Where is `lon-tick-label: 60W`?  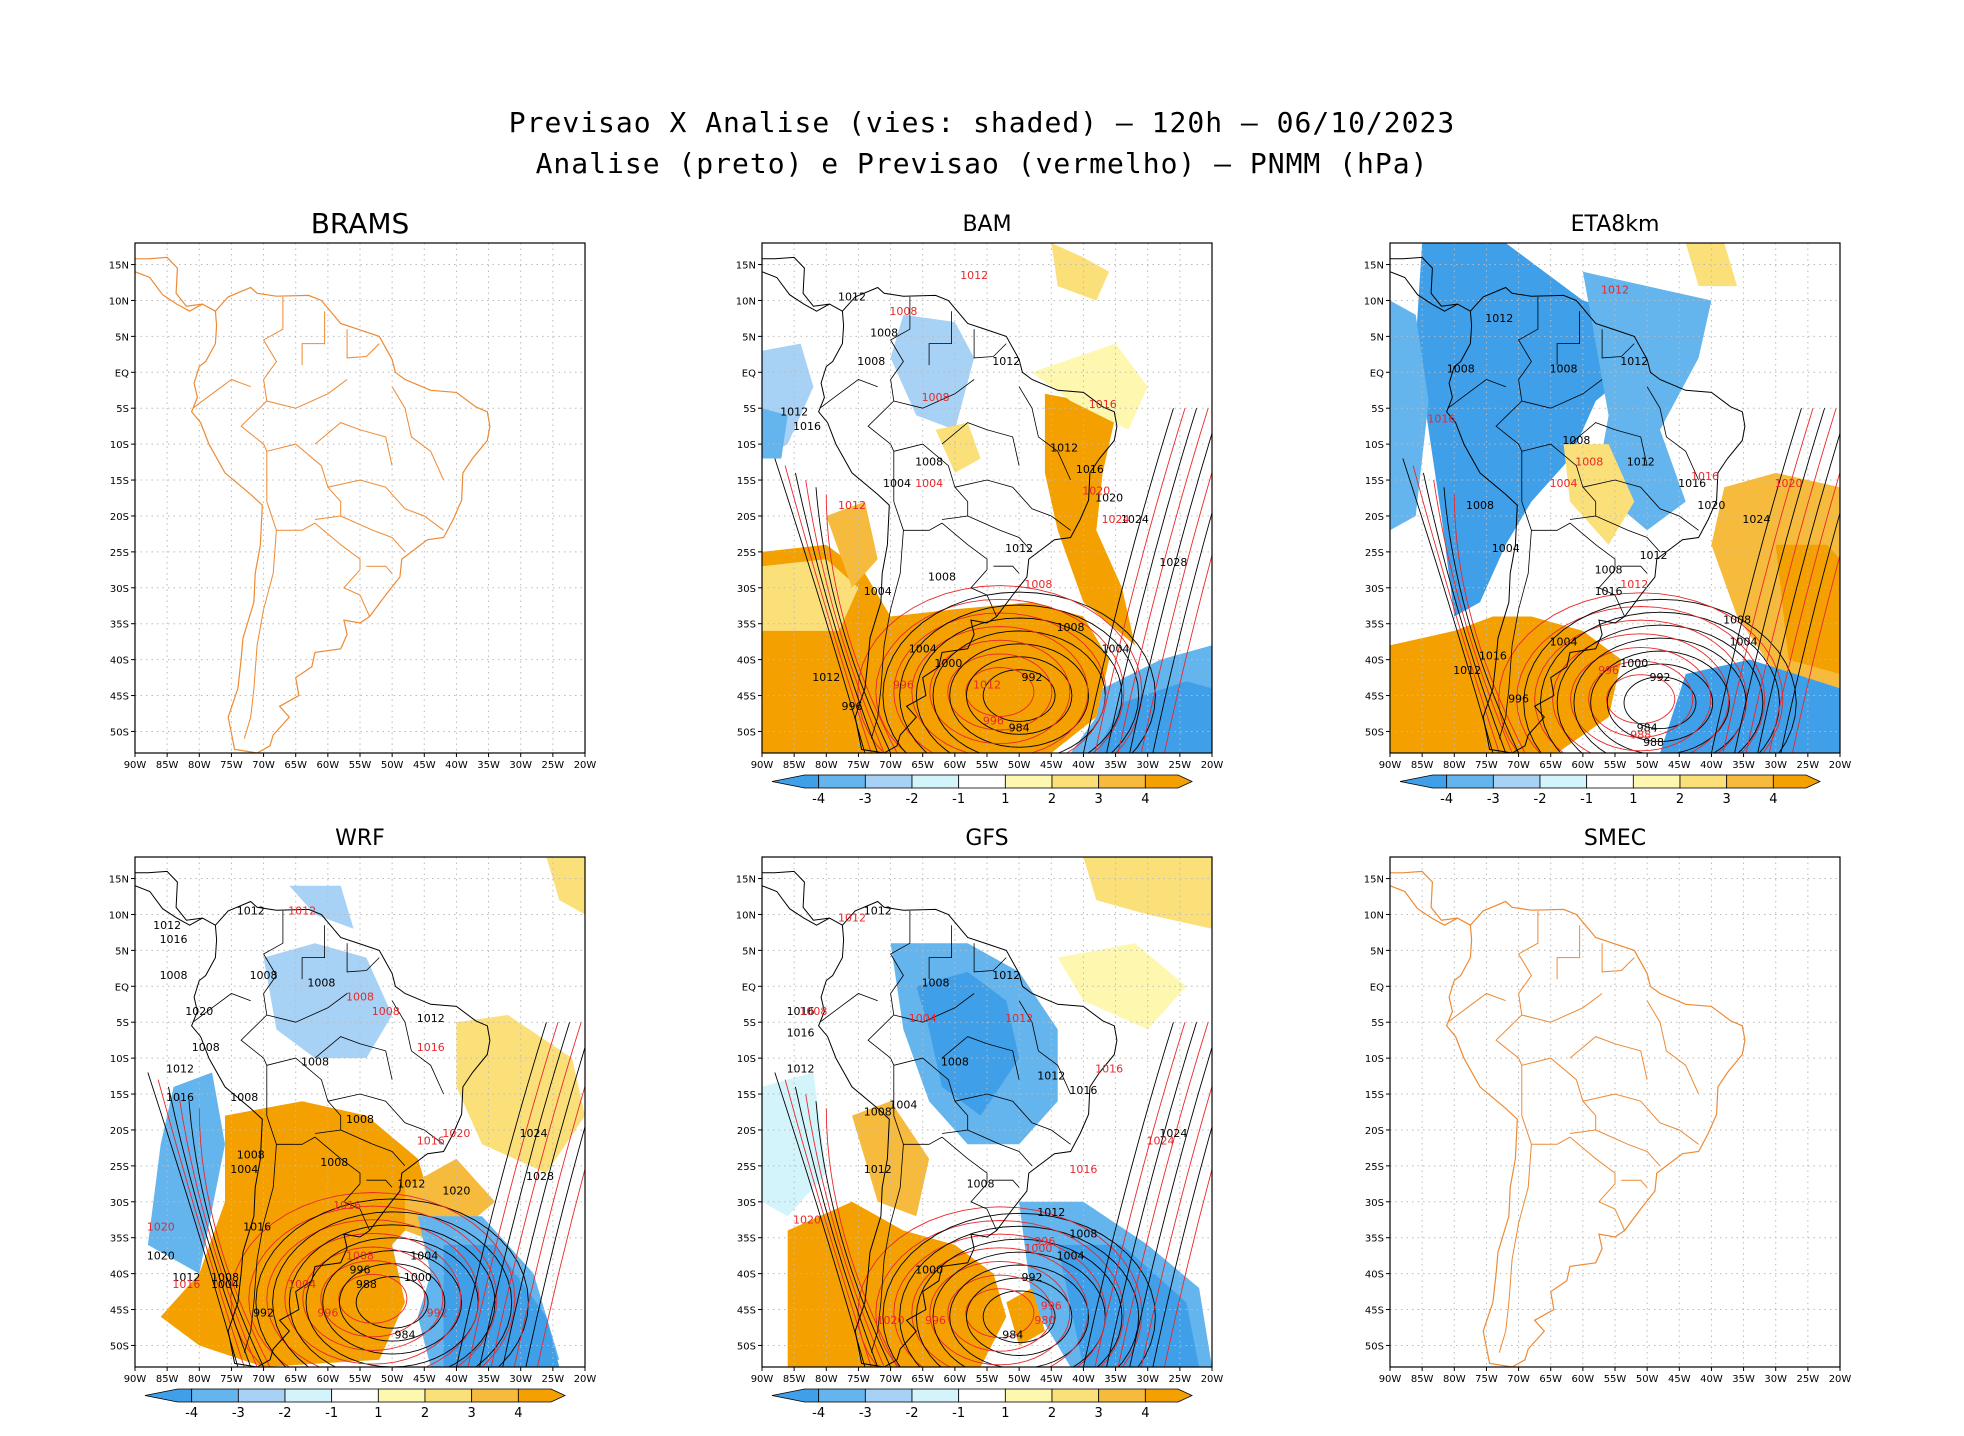 lon-tick-label: 60W is located at coordinates (955, 765).